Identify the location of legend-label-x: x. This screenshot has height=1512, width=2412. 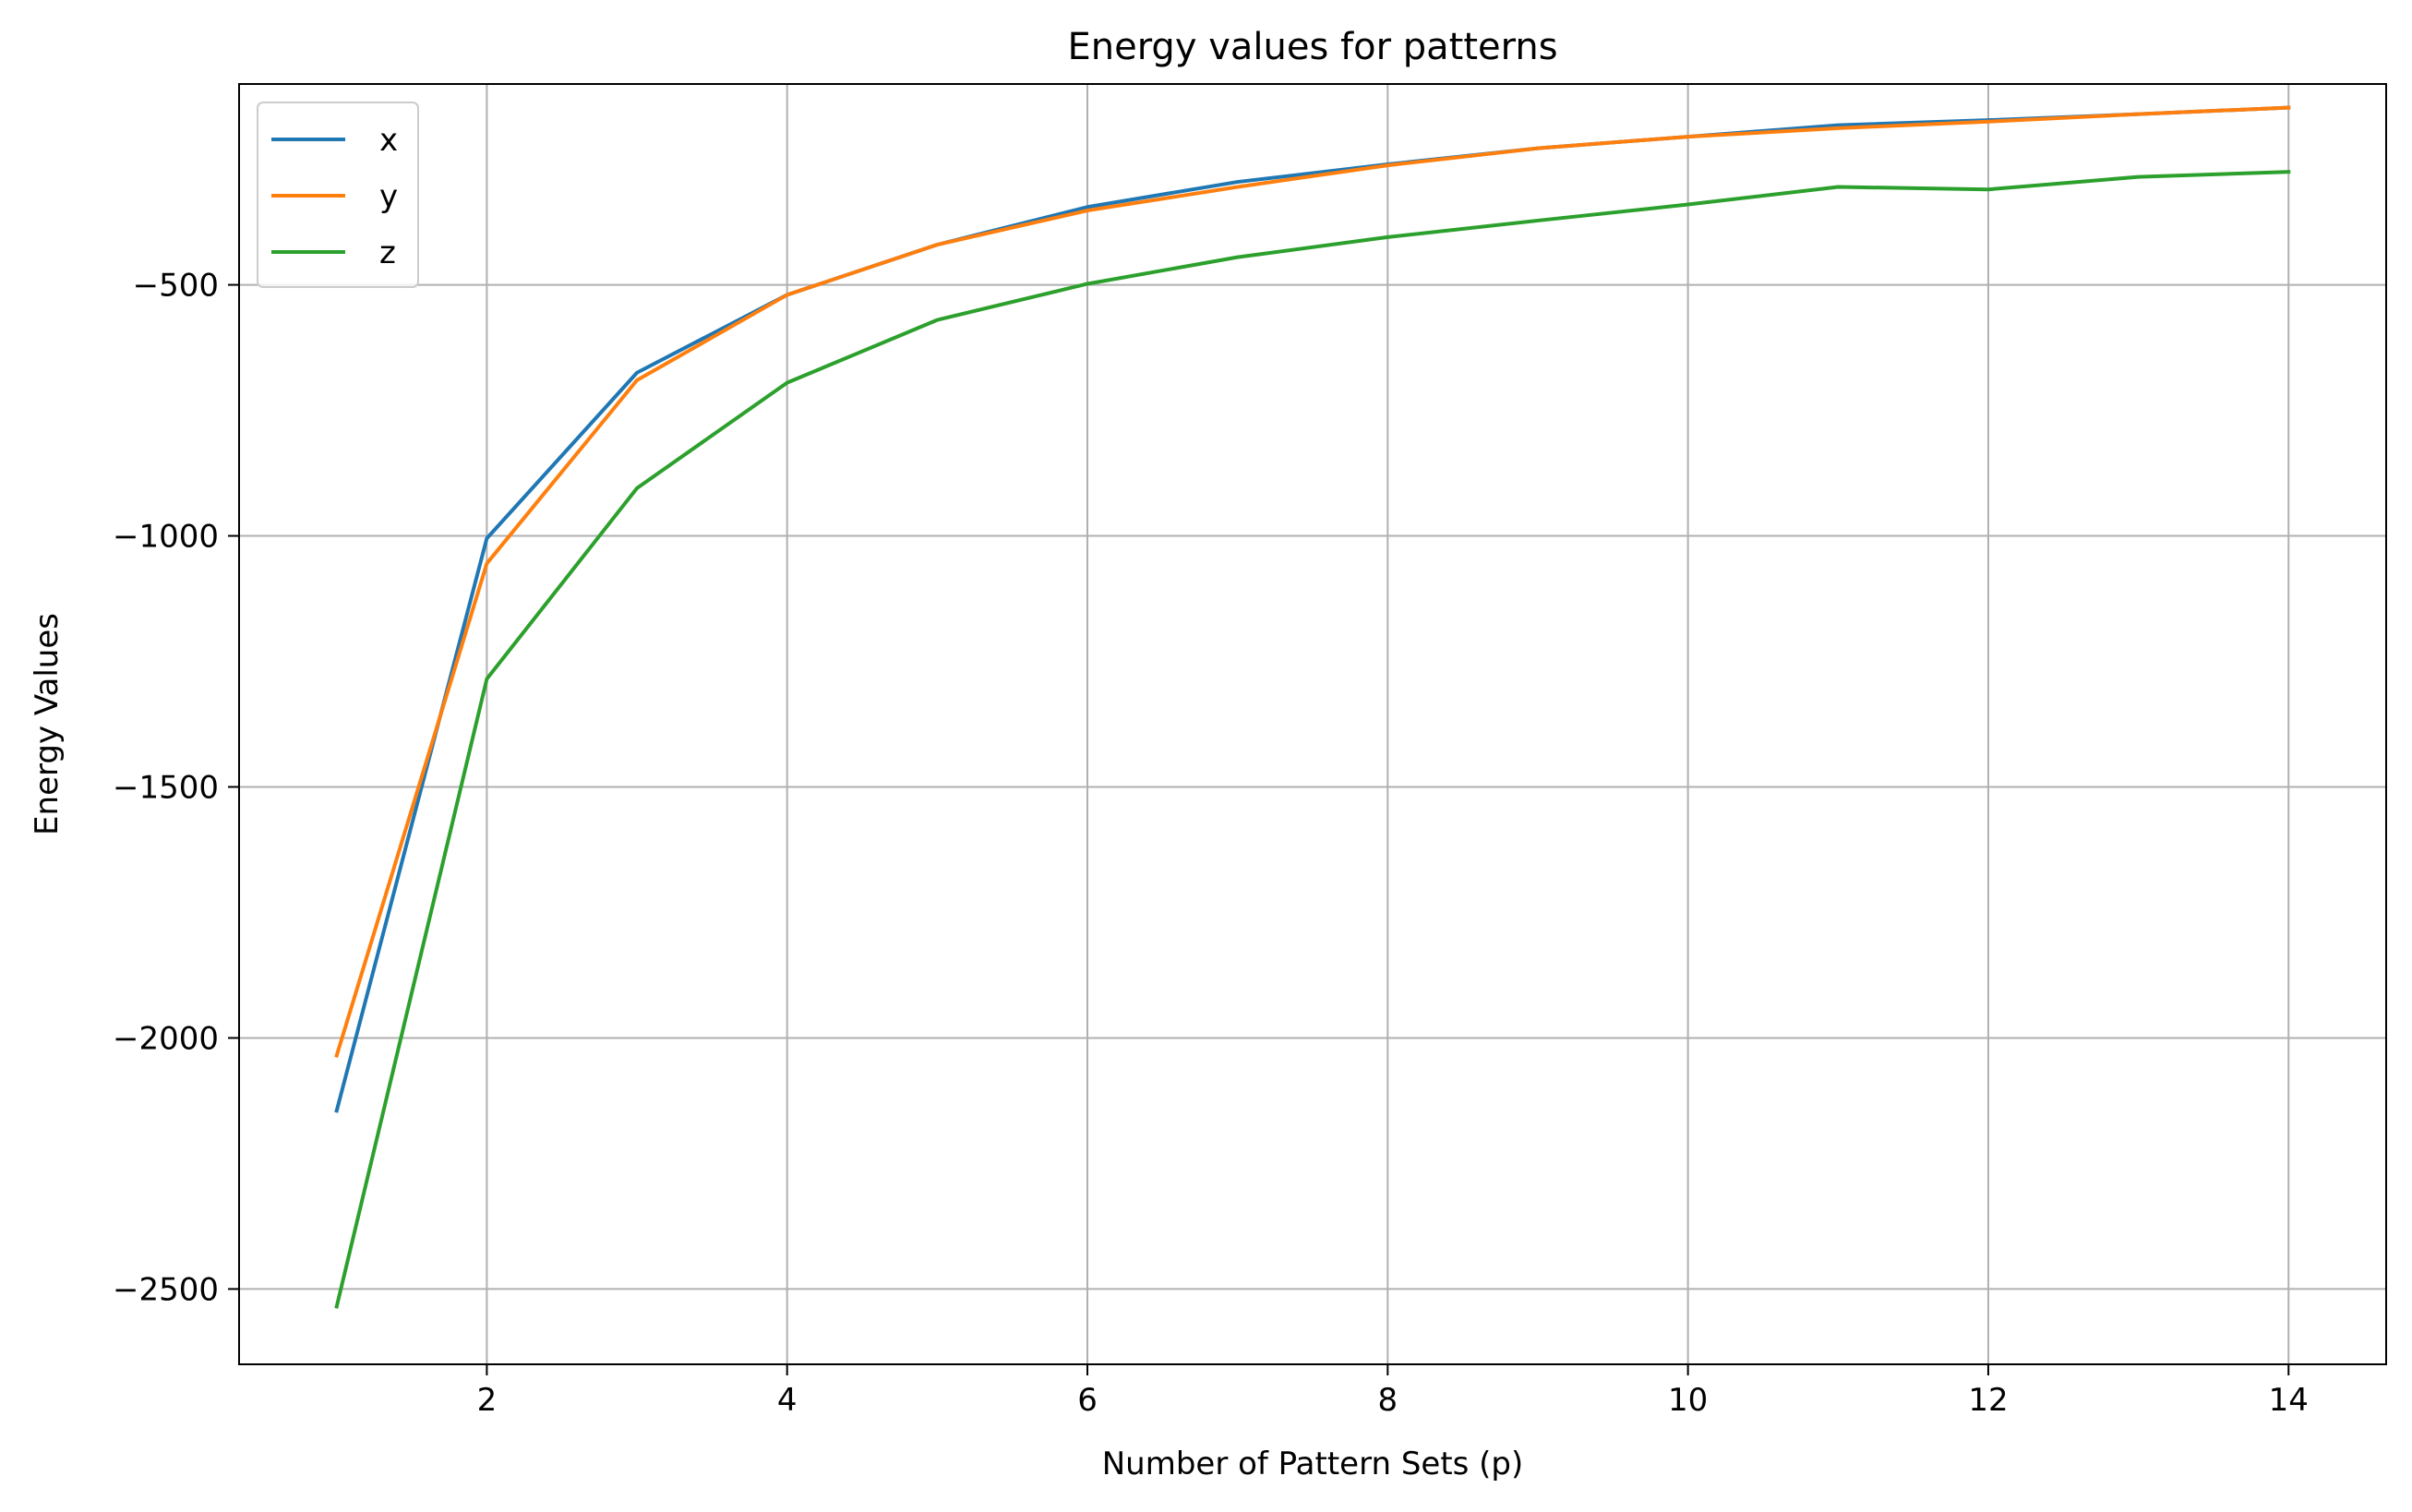
(388, 140).